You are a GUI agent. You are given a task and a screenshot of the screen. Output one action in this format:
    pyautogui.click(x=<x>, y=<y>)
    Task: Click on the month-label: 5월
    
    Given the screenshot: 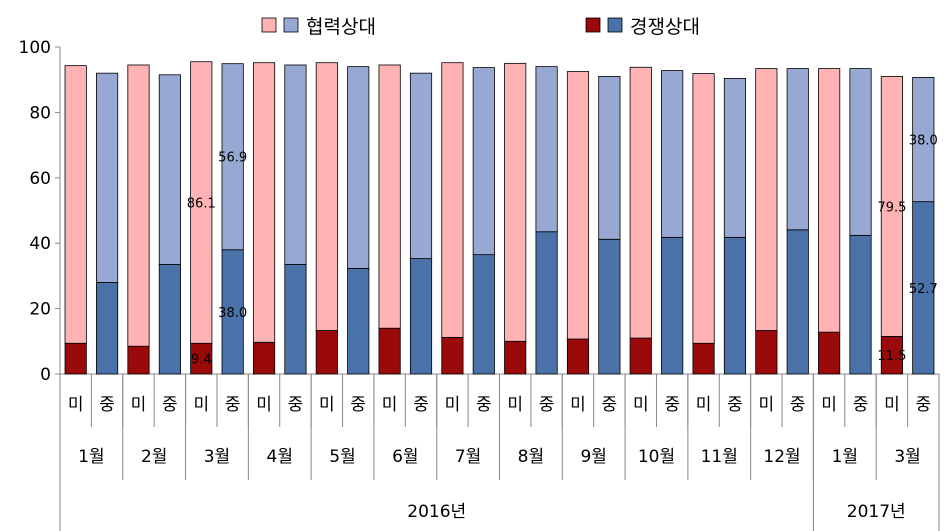 What is the action you would take?
    pyautogui.click(x=342, y=457)
    